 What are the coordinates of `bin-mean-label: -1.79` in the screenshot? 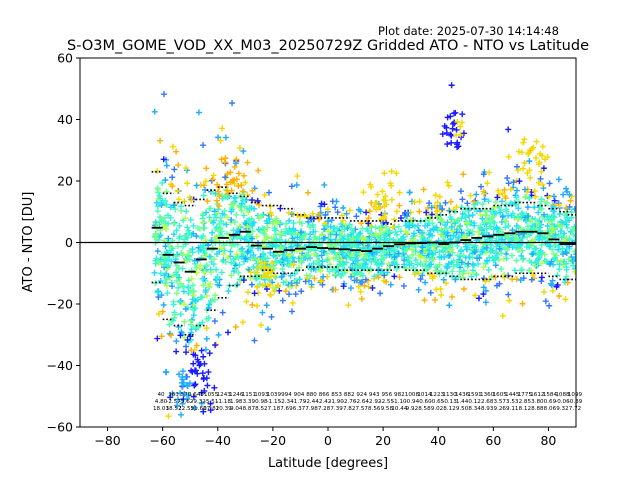 It's located at (299, 402).